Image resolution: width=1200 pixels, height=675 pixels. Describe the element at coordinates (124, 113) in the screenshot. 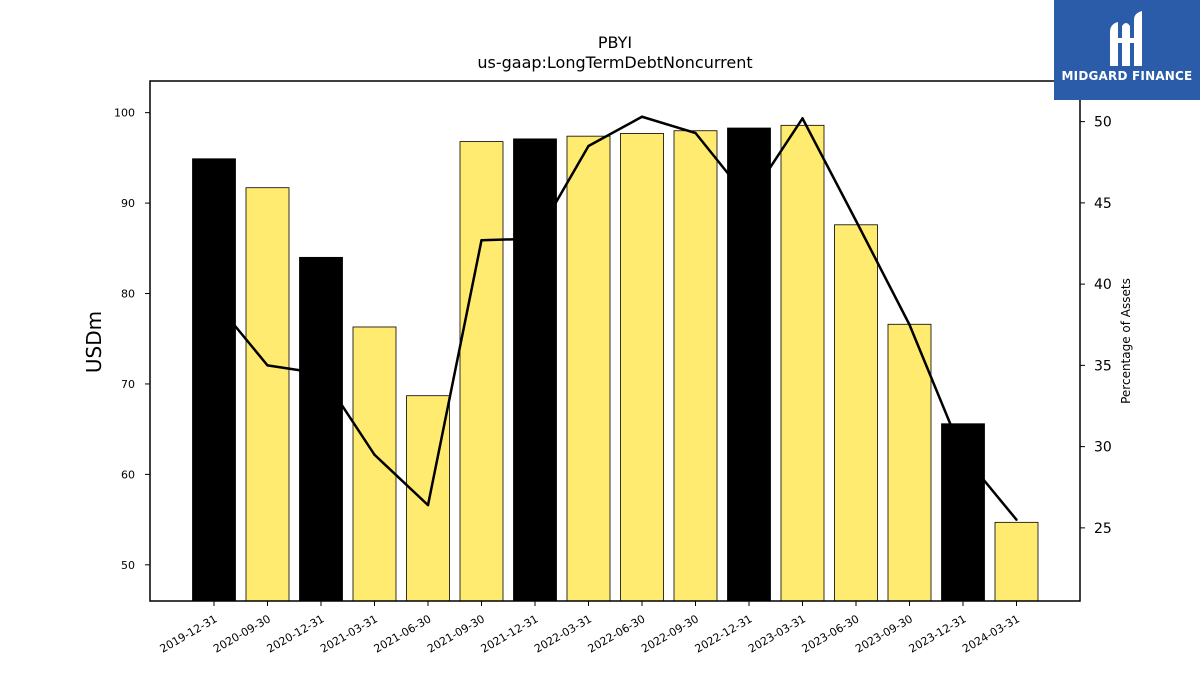

I see `y-tick-label: 100` at that location.